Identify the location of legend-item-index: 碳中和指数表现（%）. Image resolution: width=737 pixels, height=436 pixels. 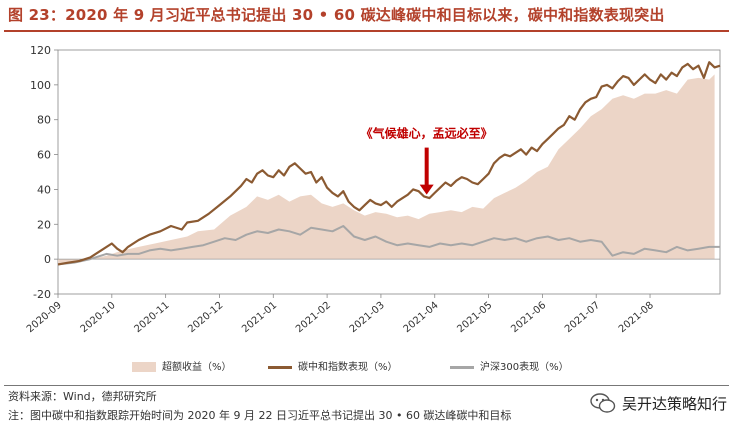
(333, 368).